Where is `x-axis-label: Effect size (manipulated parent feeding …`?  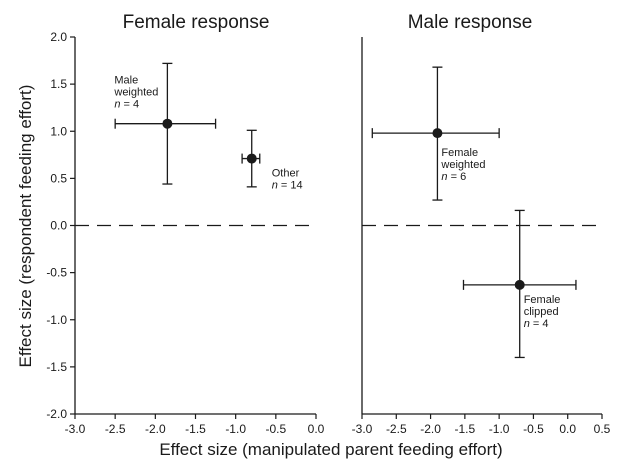
x-axis-label: Effect size (manipulated parent feeding … is located at coordinates (330, 449).